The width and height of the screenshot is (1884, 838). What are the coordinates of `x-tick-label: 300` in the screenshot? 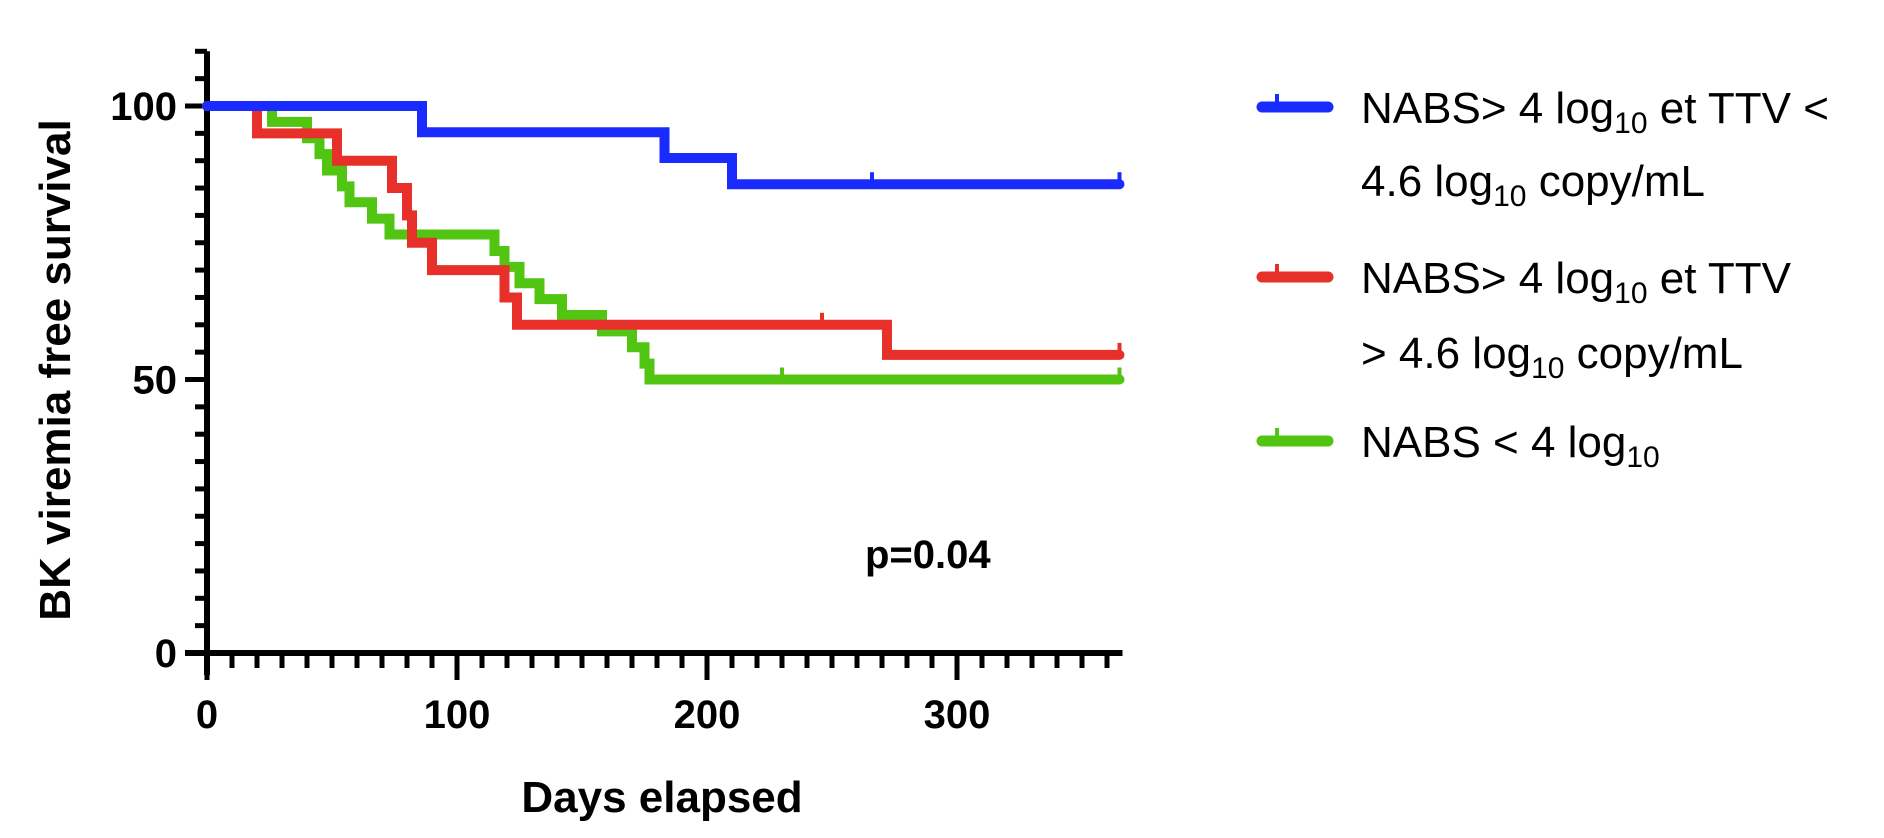 It's located at (957, 715).